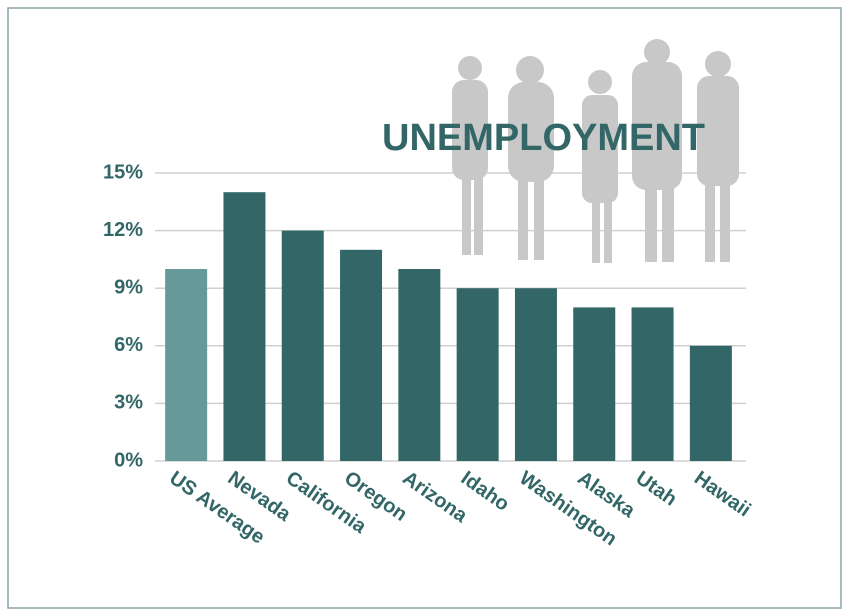  What do you see at coordinates (722, 494) in the screenshot?
I see `x-tick-label: Hawaii` at bounding box center [722, 494].